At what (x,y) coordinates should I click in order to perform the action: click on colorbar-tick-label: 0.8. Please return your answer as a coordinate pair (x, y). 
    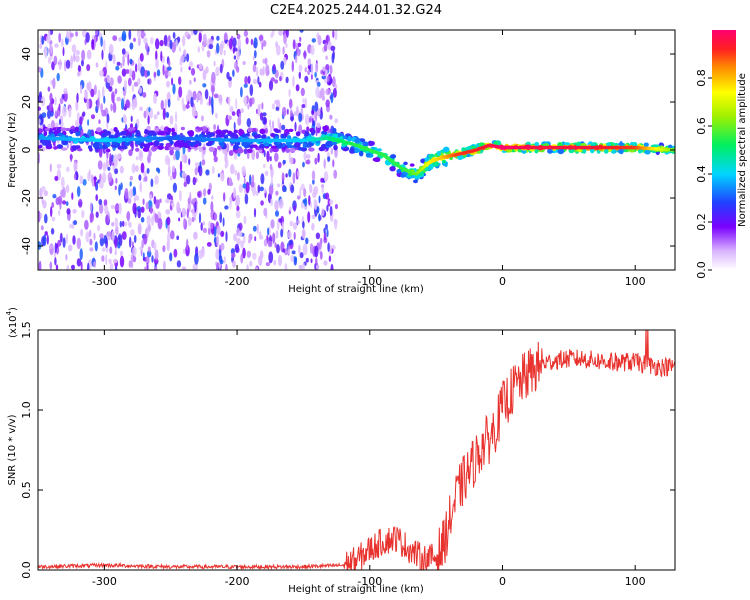
    Looking at the image, I should click on (701, 78).